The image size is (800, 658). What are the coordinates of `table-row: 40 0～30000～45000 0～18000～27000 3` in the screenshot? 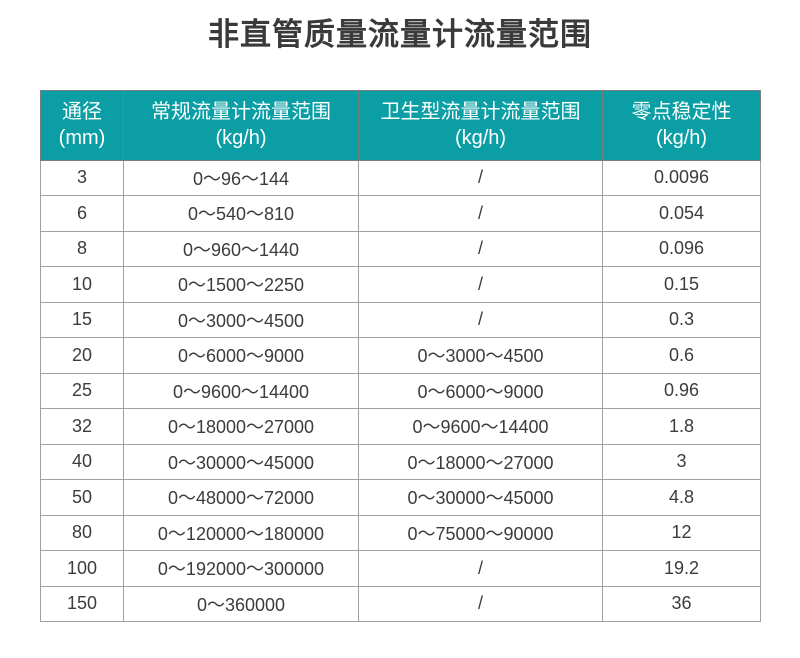 It's located at (400, 462).